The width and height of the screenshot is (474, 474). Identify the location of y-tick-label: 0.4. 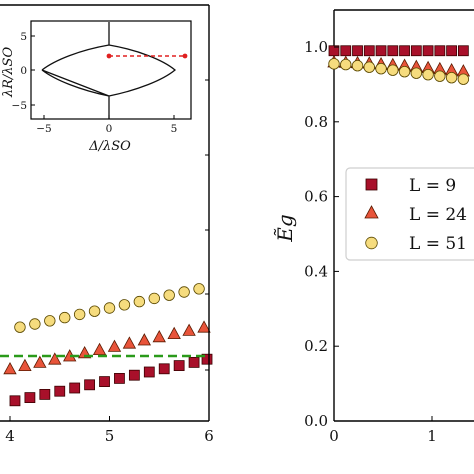
(316, 271).